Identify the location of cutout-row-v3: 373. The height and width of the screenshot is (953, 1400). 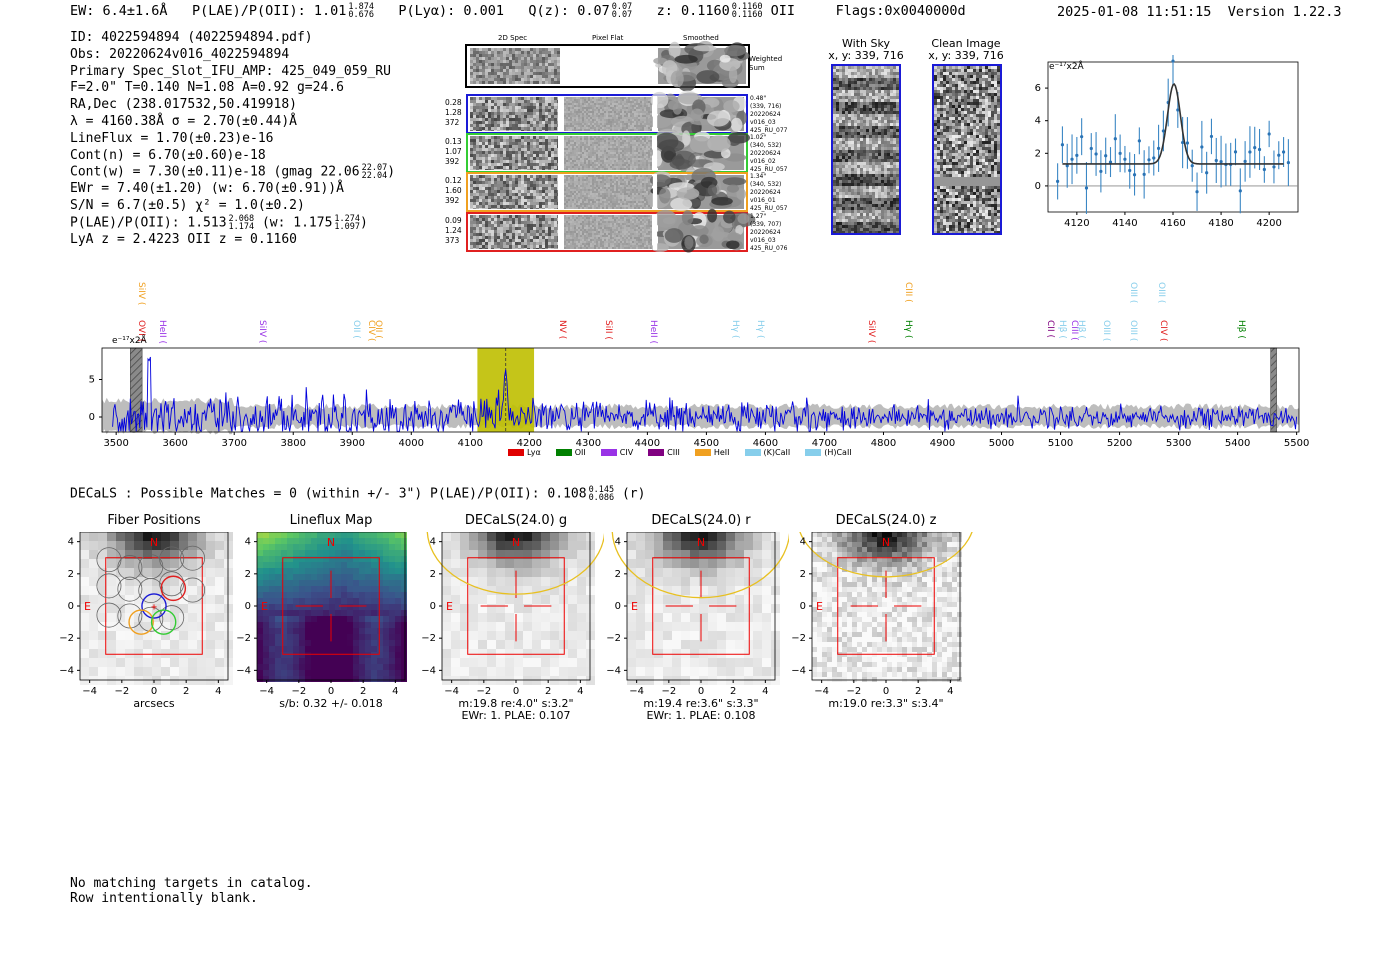
(452, 240).